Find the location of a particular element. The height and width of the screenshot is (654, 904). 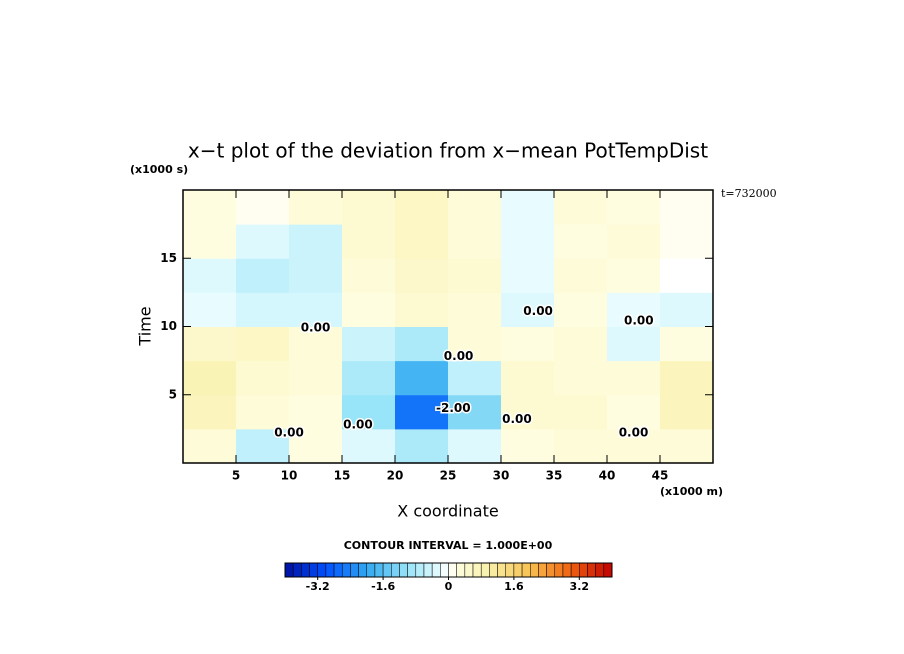

x-unit: (x1000 m) is located at coordinates (691, 491).